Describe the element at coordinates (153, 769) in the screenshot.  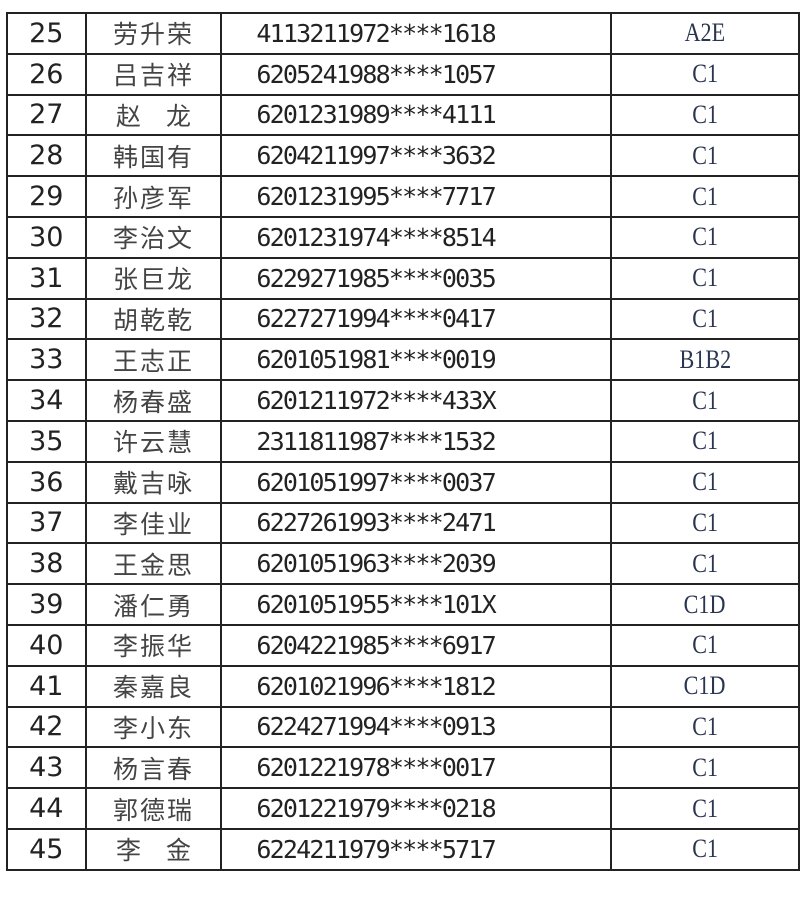
I see `person-name: 杨言春` at that location.